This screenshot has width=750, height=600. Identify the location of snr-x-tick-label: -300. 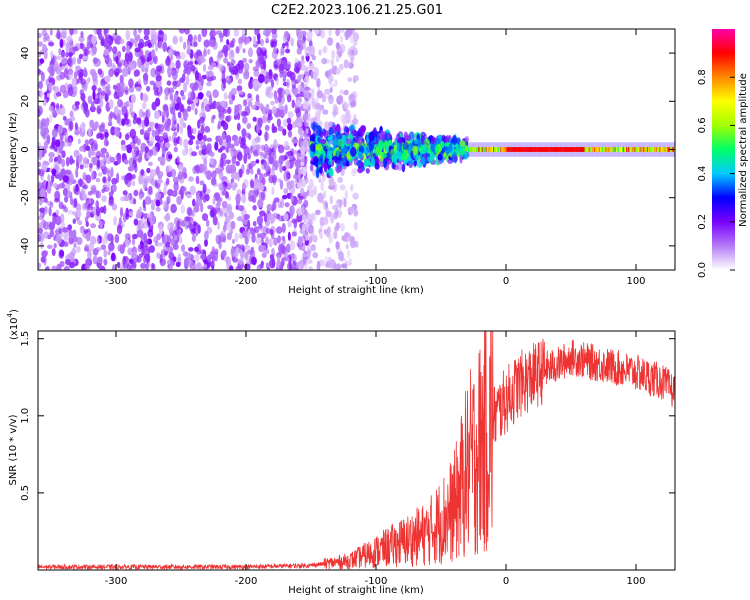
(116, 581).